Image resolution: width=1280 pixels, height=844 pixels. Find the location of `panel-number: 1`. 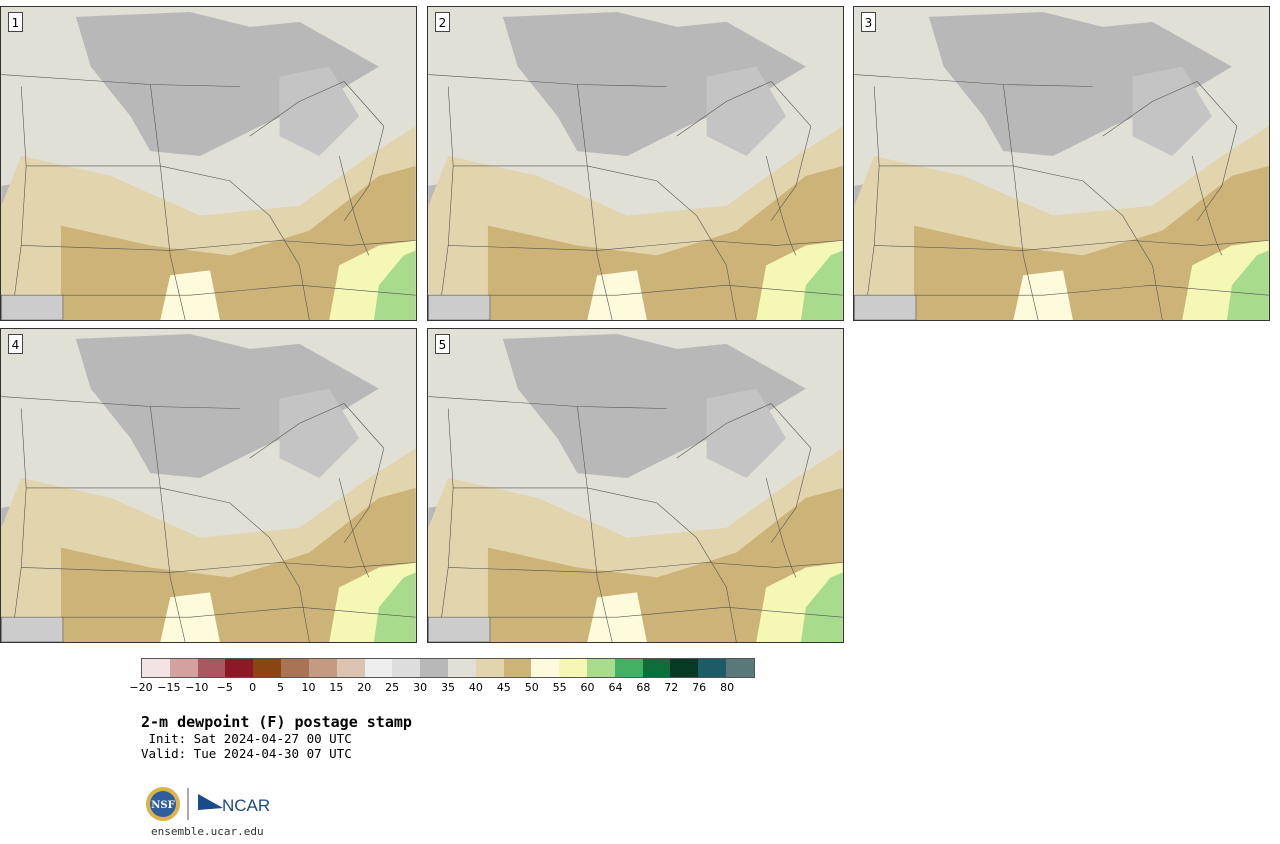

panel-number: 1 is located at coordinates (15, 22).